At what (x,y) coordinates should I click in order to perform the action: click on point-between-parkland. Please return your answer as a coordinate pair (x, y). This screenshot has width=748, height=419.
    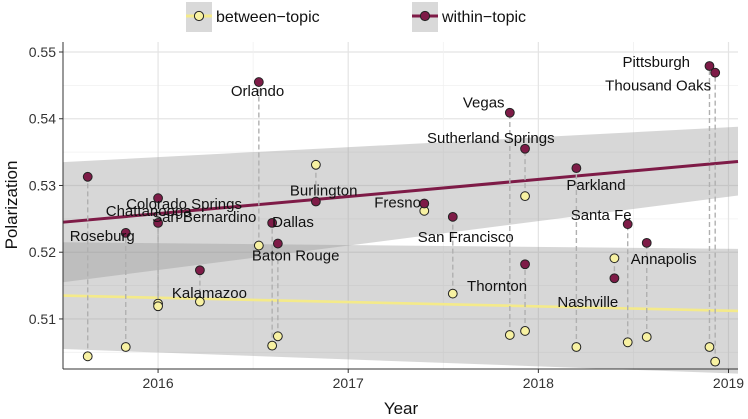
    Looking at the image, I should click on (576, 347).